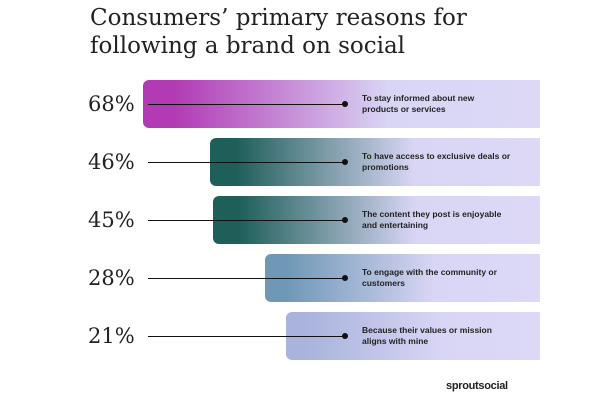  What do you see at coordinates (111, 220) in the screenshot?
I see `value-label: 45%` at bounding box center [111, 220].